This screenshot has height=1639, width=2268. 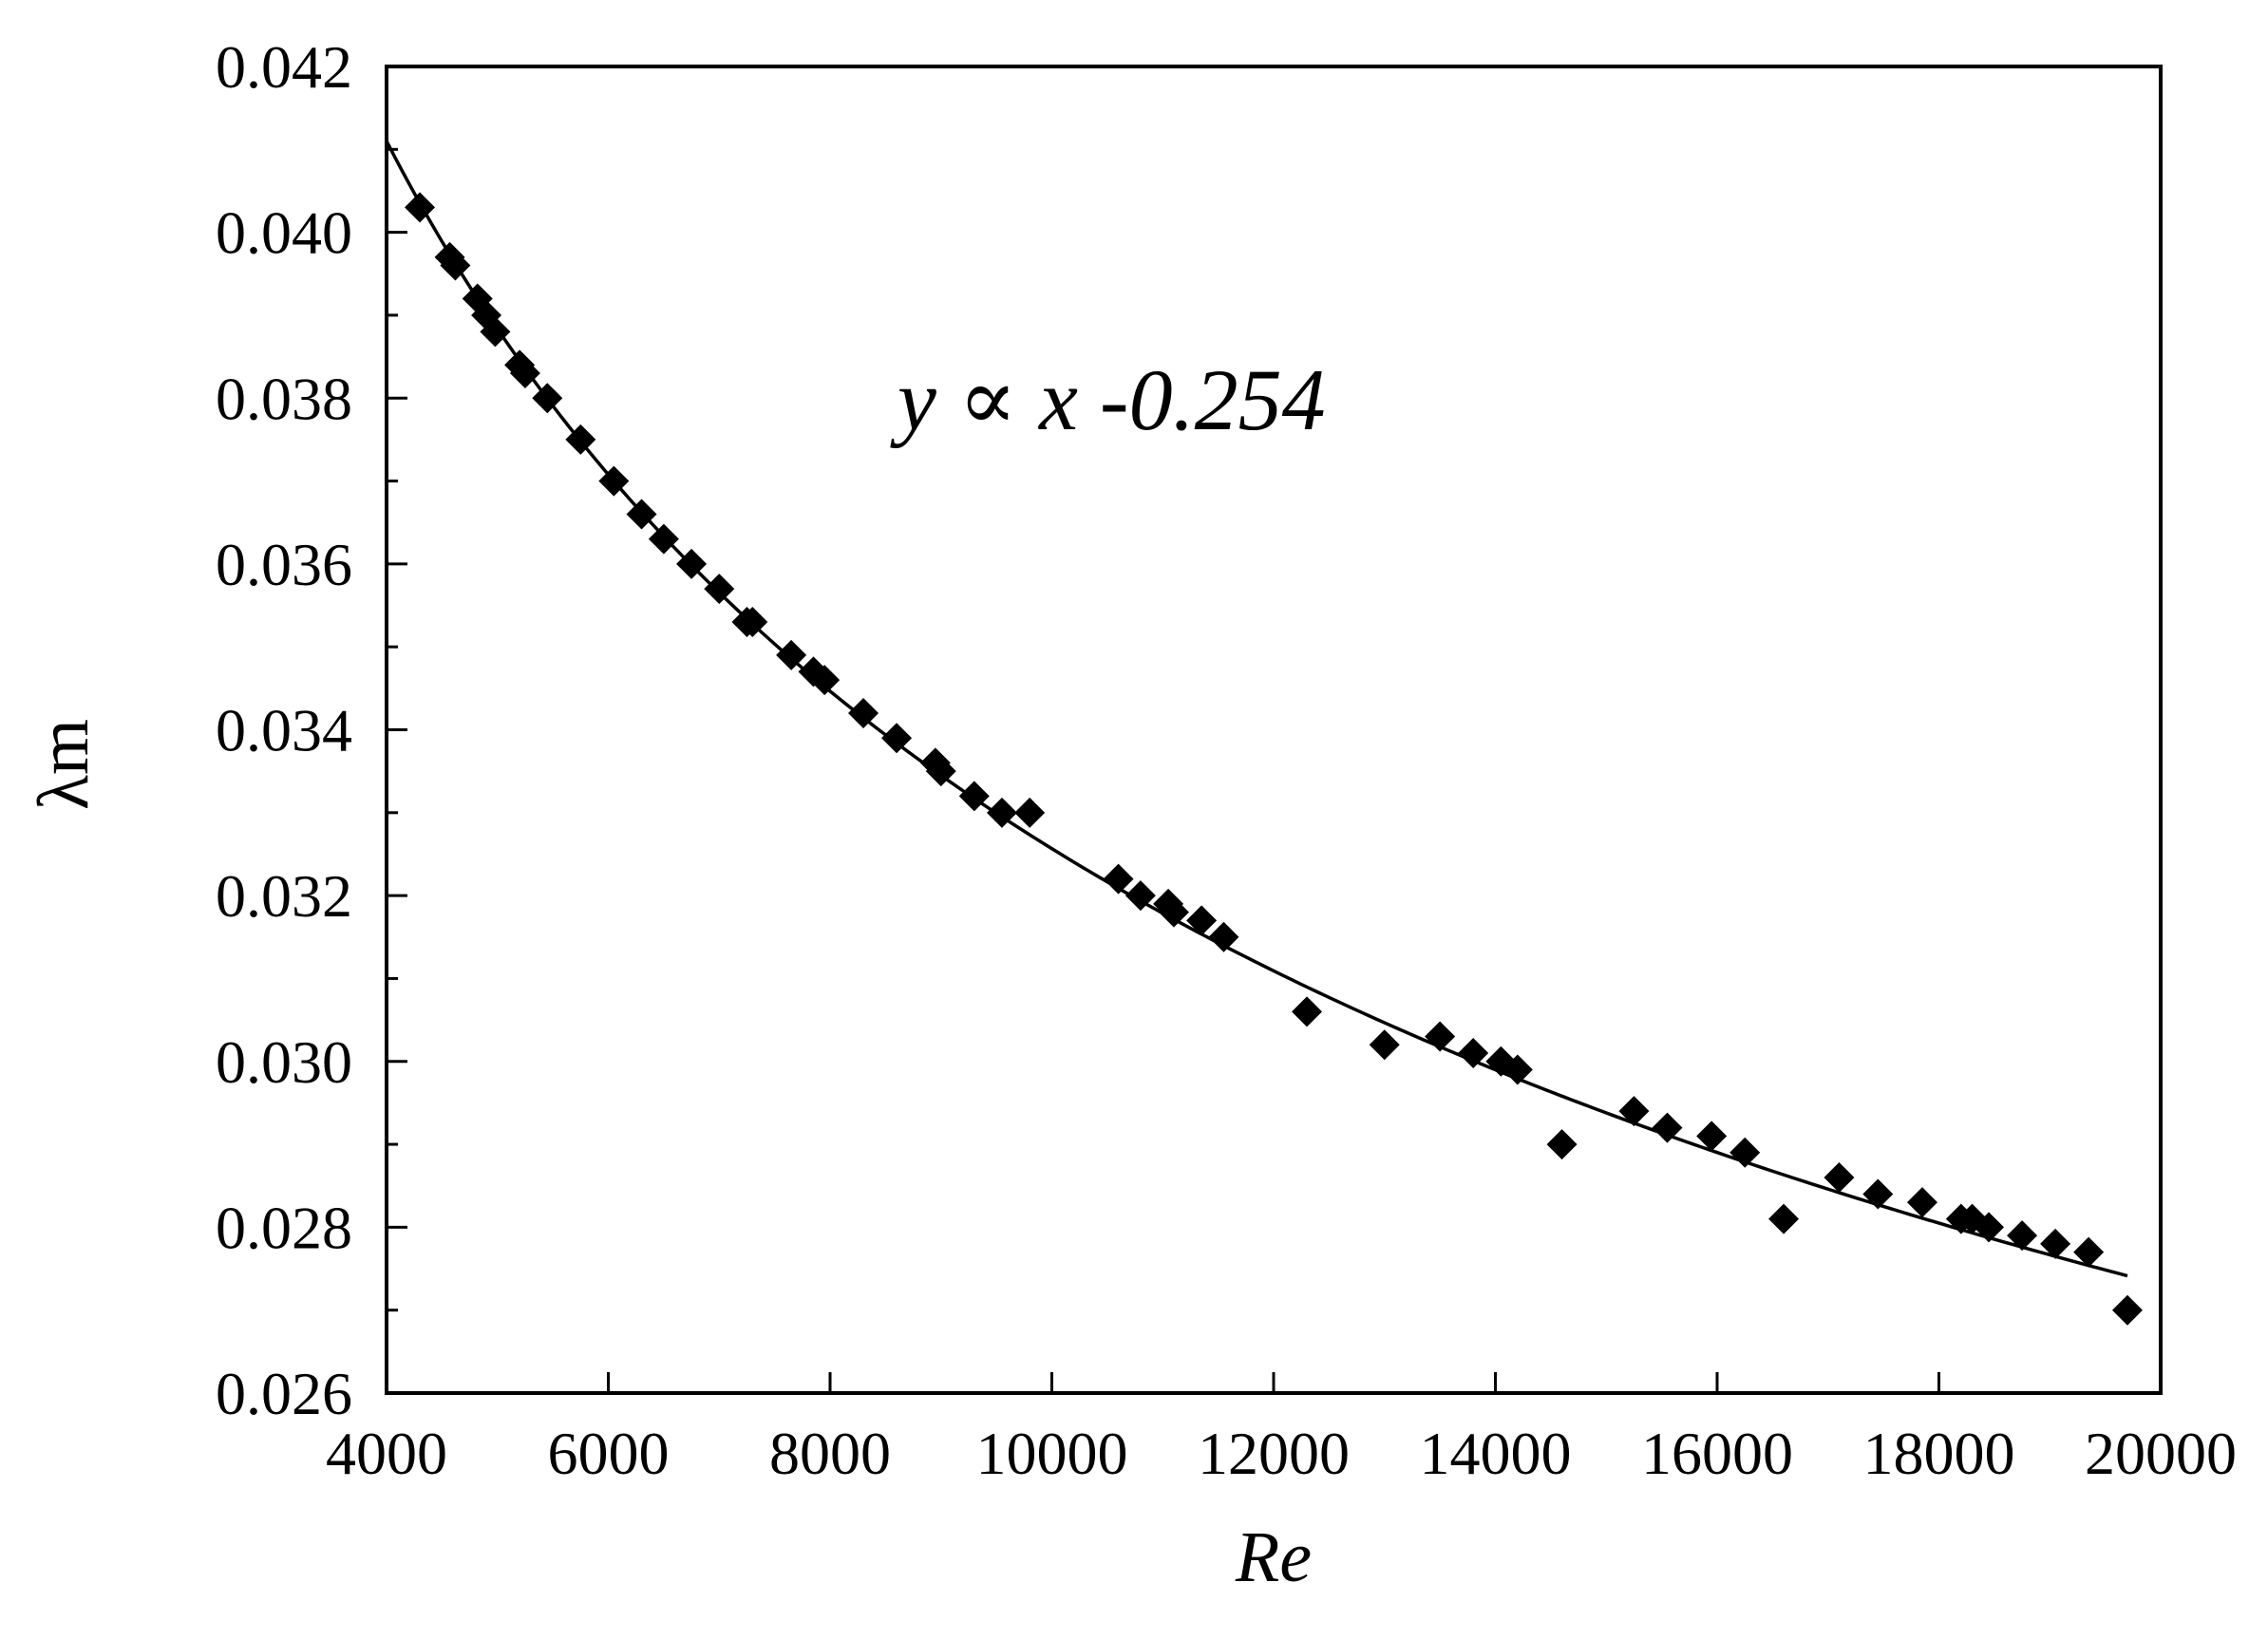 What do you see at coordinates (1052, 1453) in the screenshot?
I see `x-tick-label: 10000` at bounding box center [1052, 1453].